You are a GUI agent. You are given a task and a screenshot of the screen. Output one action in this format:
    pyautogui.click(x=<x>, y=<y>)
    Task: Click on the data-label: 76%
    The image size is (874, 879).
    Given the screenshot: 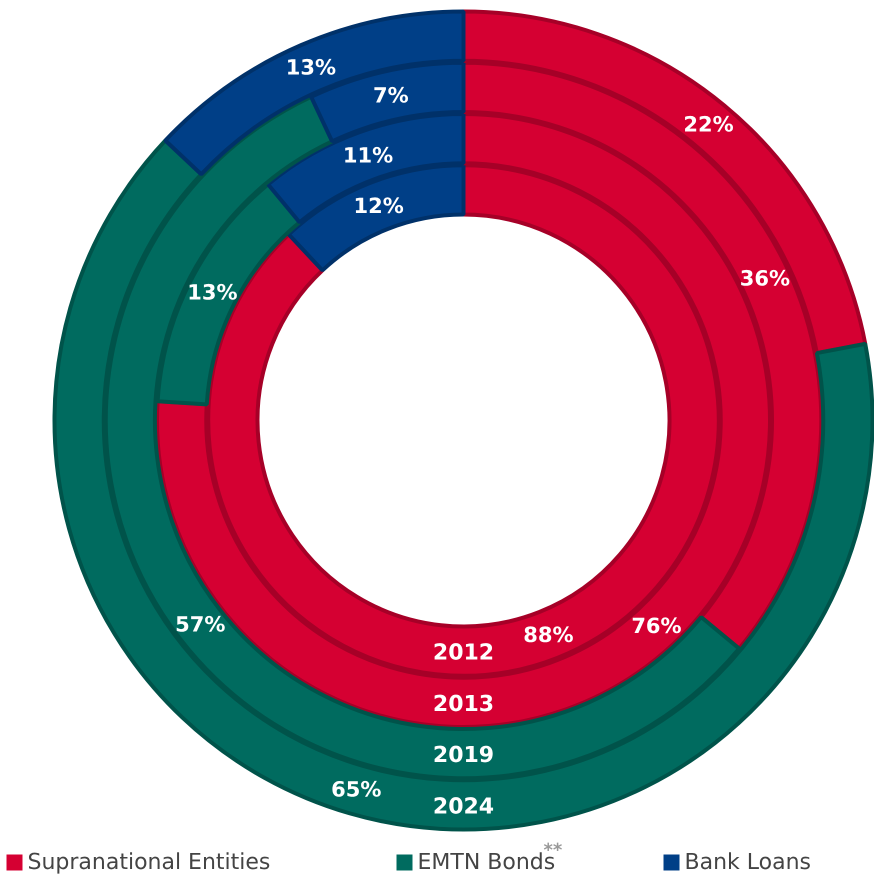 What is the action you would take?
    pyautogui.click(x=656, y=626)
    